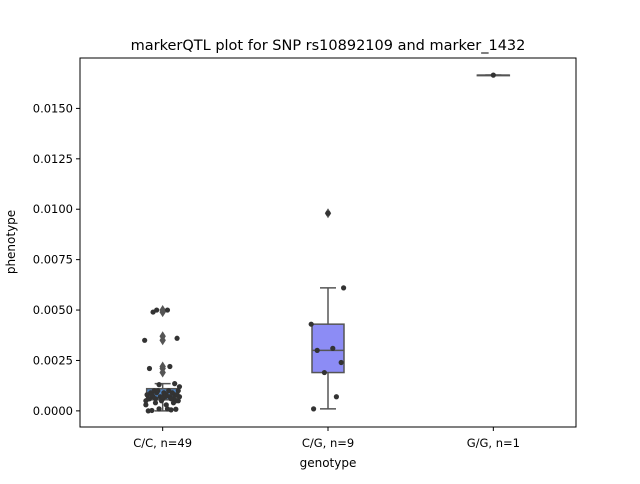 This screenshot has width=640, height=484. Describe the element at coordinates (53, 108) in the screenshot. I see `y-tick-label: 0.0150` at that location.